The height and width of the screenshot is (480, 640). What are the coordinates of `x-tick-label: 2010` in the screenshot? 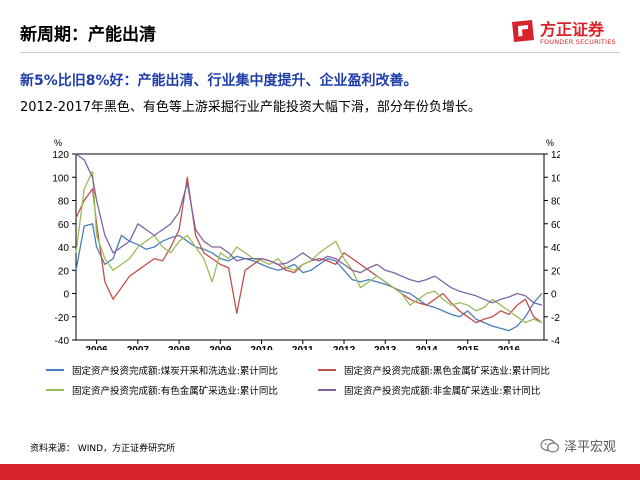 It's located at (261, 347).